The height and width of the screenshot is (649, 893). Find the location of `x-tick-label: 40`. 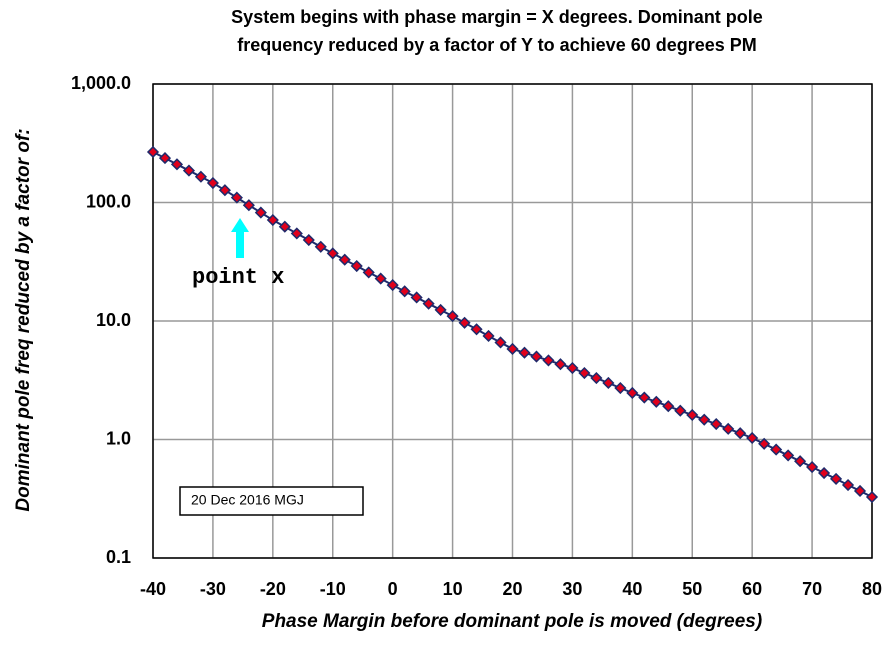

x-tick-label: 40 is located at coordinates (632, 589).